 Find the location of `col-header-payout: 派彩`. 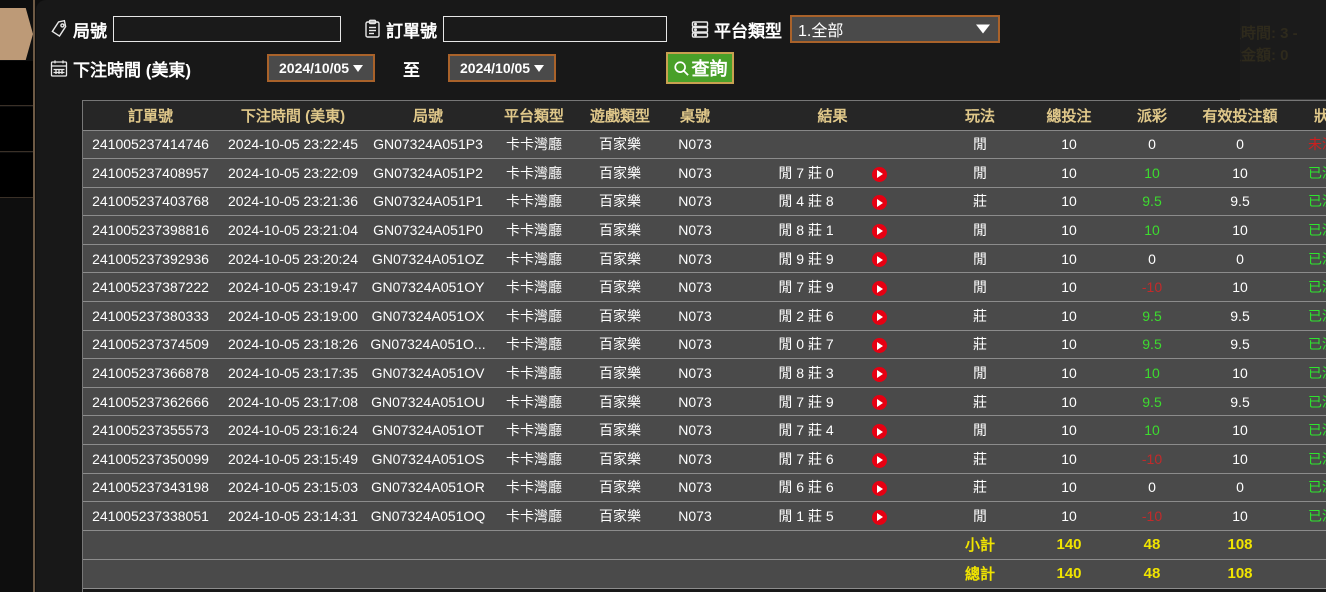

col-header-payout: 派彩 is located at coordinates (1152, 116).